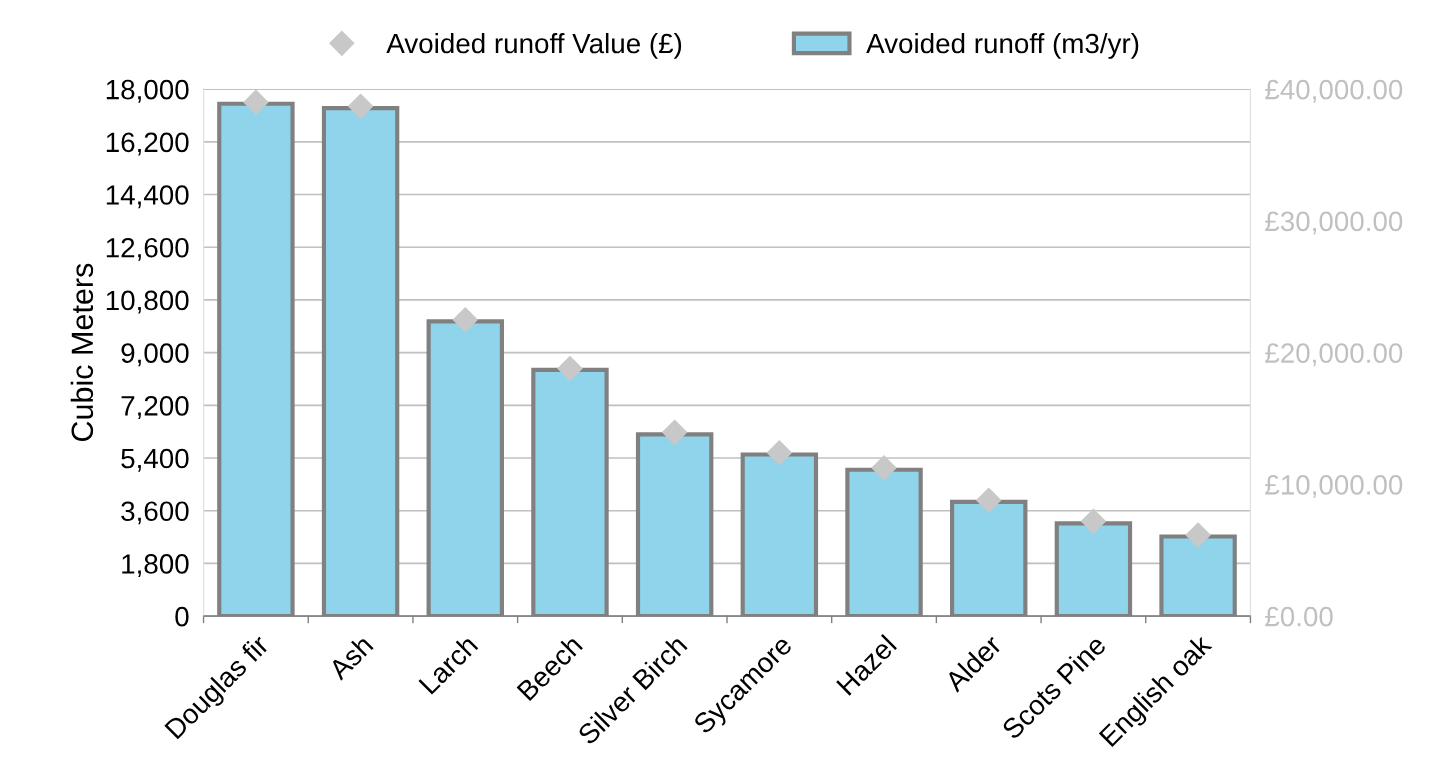  What do you see at coordinates (1334, 355) in the screenshot?
I see `y2-tick-label: £20,000.00` at bounding box center [1334, 355].